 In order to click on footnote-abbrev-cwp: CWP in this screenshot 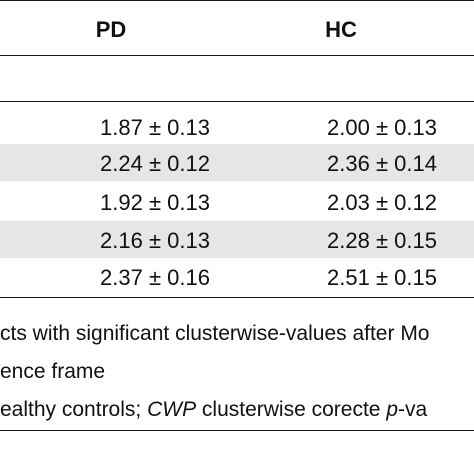, I will do `click(172, 409)`.